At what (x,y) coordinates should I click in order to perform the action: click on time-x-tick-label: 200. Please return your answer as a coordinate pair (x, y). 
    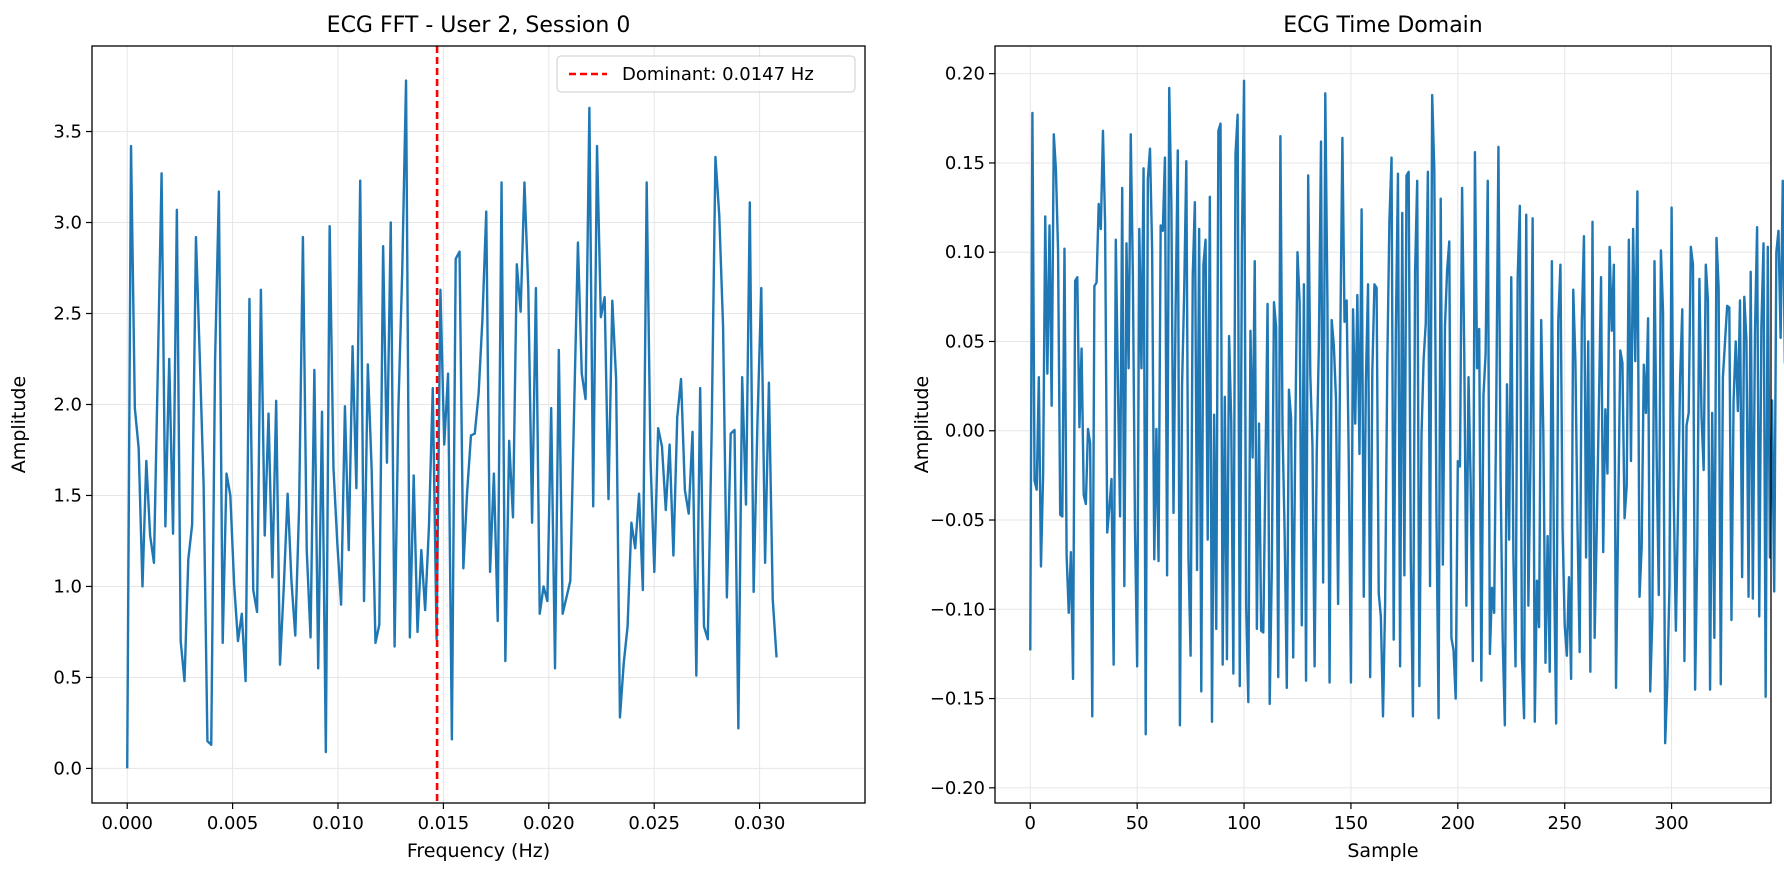
    Looking at the image, I should click on (1458, 823).